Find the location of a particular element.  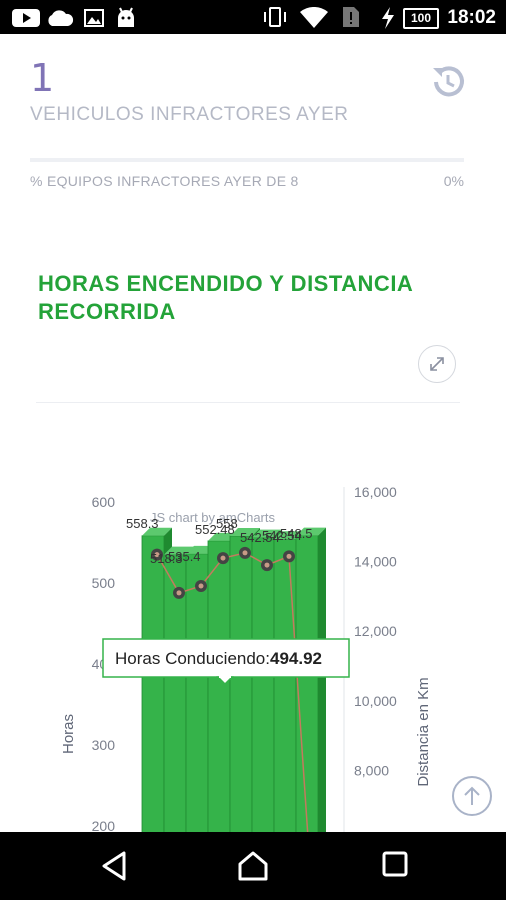

image-icon is located at coordinates (94, 18).